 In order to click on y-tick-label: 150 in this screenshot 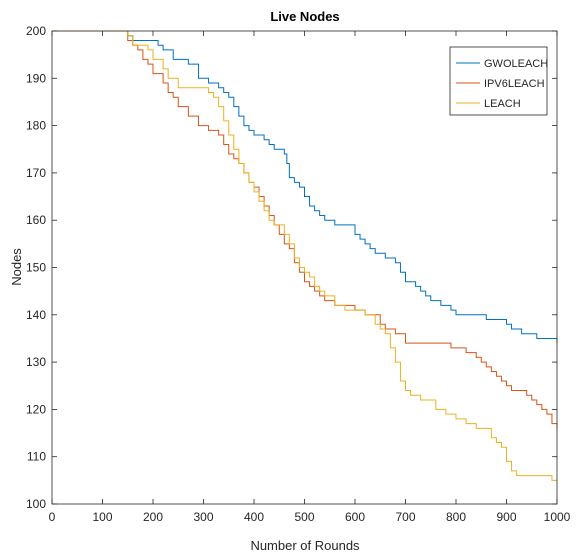, I will do `click(36, 268)`.